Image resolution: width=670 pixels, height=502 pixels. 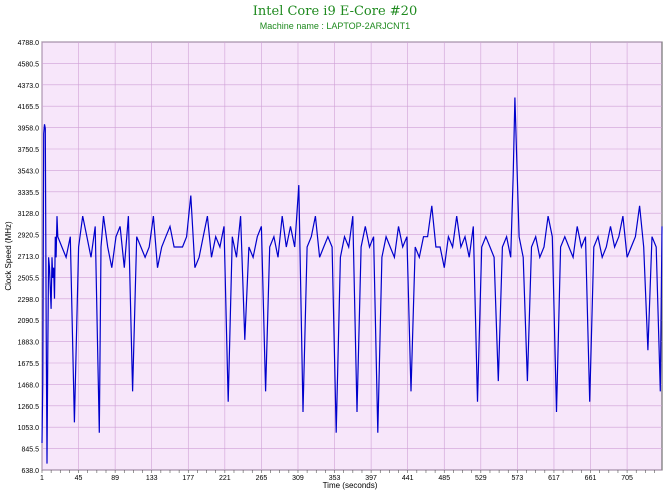 What do you see at coordinates (79, 478) in the screenshot?
I see `x-tick-label: 45` at bounding box center [79, 478].